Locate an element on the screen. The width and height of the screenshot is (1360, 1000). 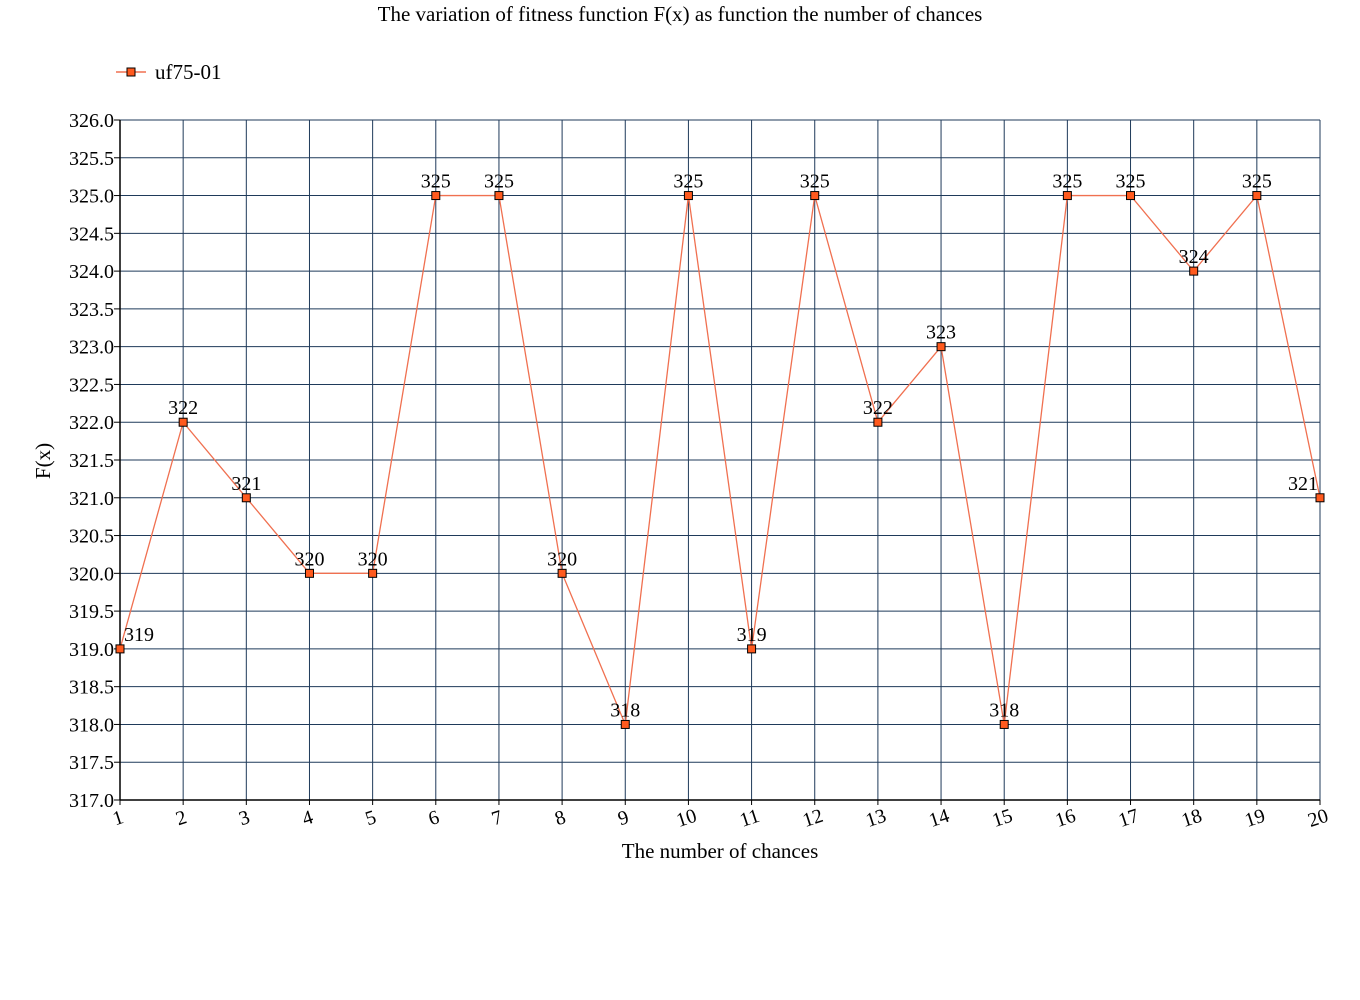
x-tick-label: 14 is located at coordinates (939, 818).